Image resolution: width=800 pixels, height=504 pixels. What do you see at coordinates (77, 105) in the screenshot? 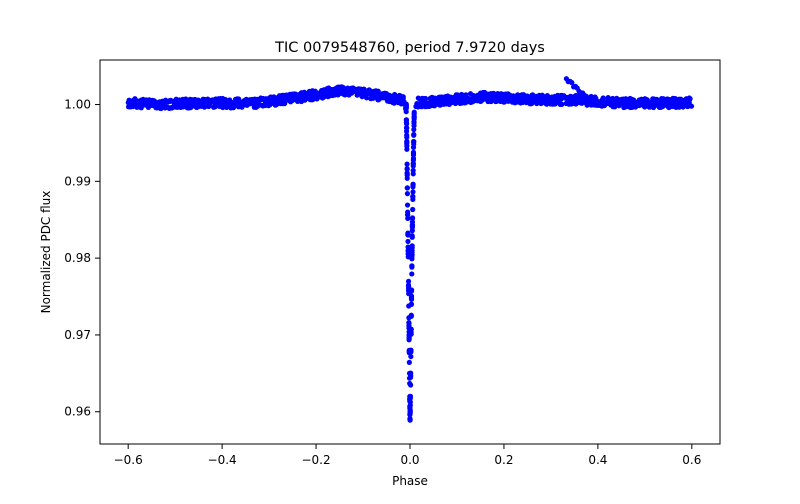
I see `y-tick-label: 1.00` at bounding box center [77, 105].